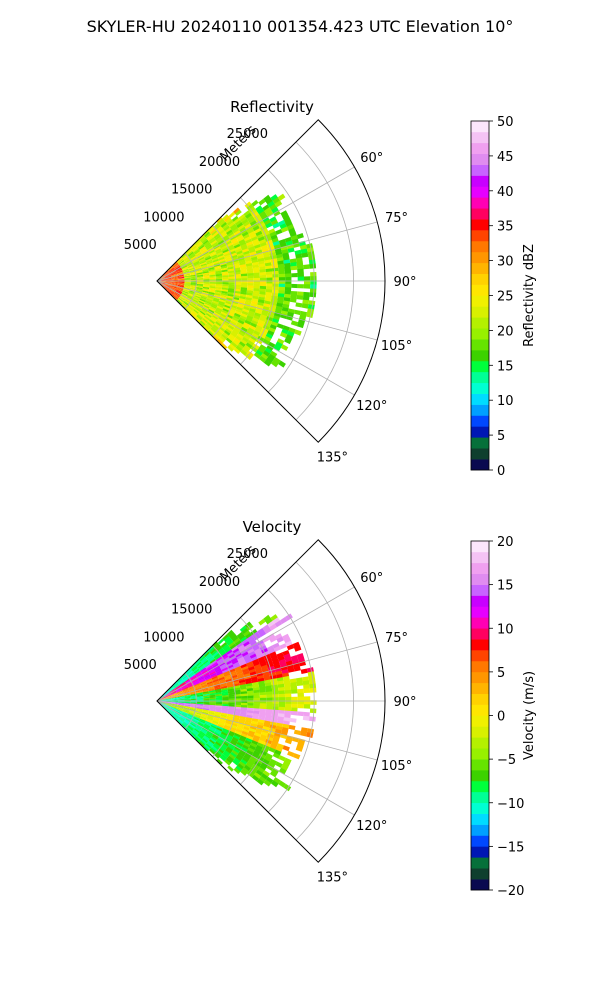 The height and width of the screenshot is (1000, 600). What do you see at coordinates (191, 610) in the screenshot?
I see `radial-tick-label: 15000` at bounding box center [191, 610].